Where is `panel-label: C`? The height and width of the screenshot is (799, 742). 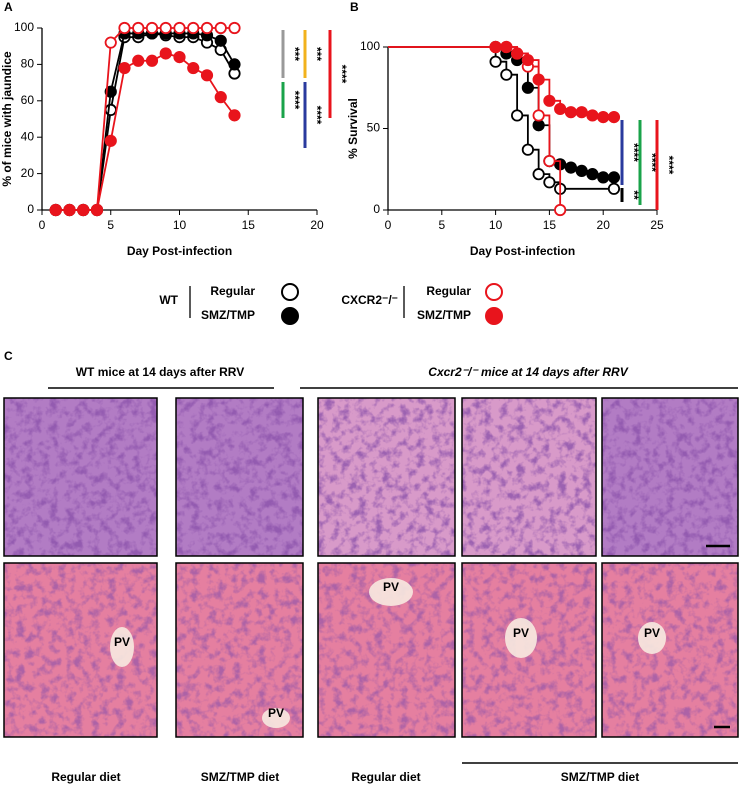 panel-label: C is located at coordinates (8, 356).